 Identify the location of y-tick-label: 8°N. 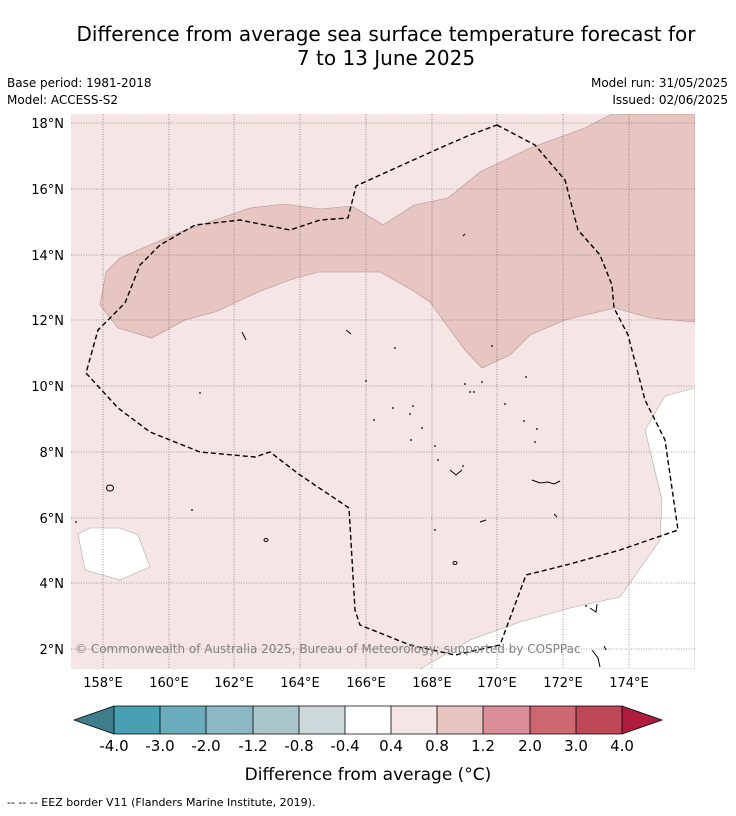
(52, 453).